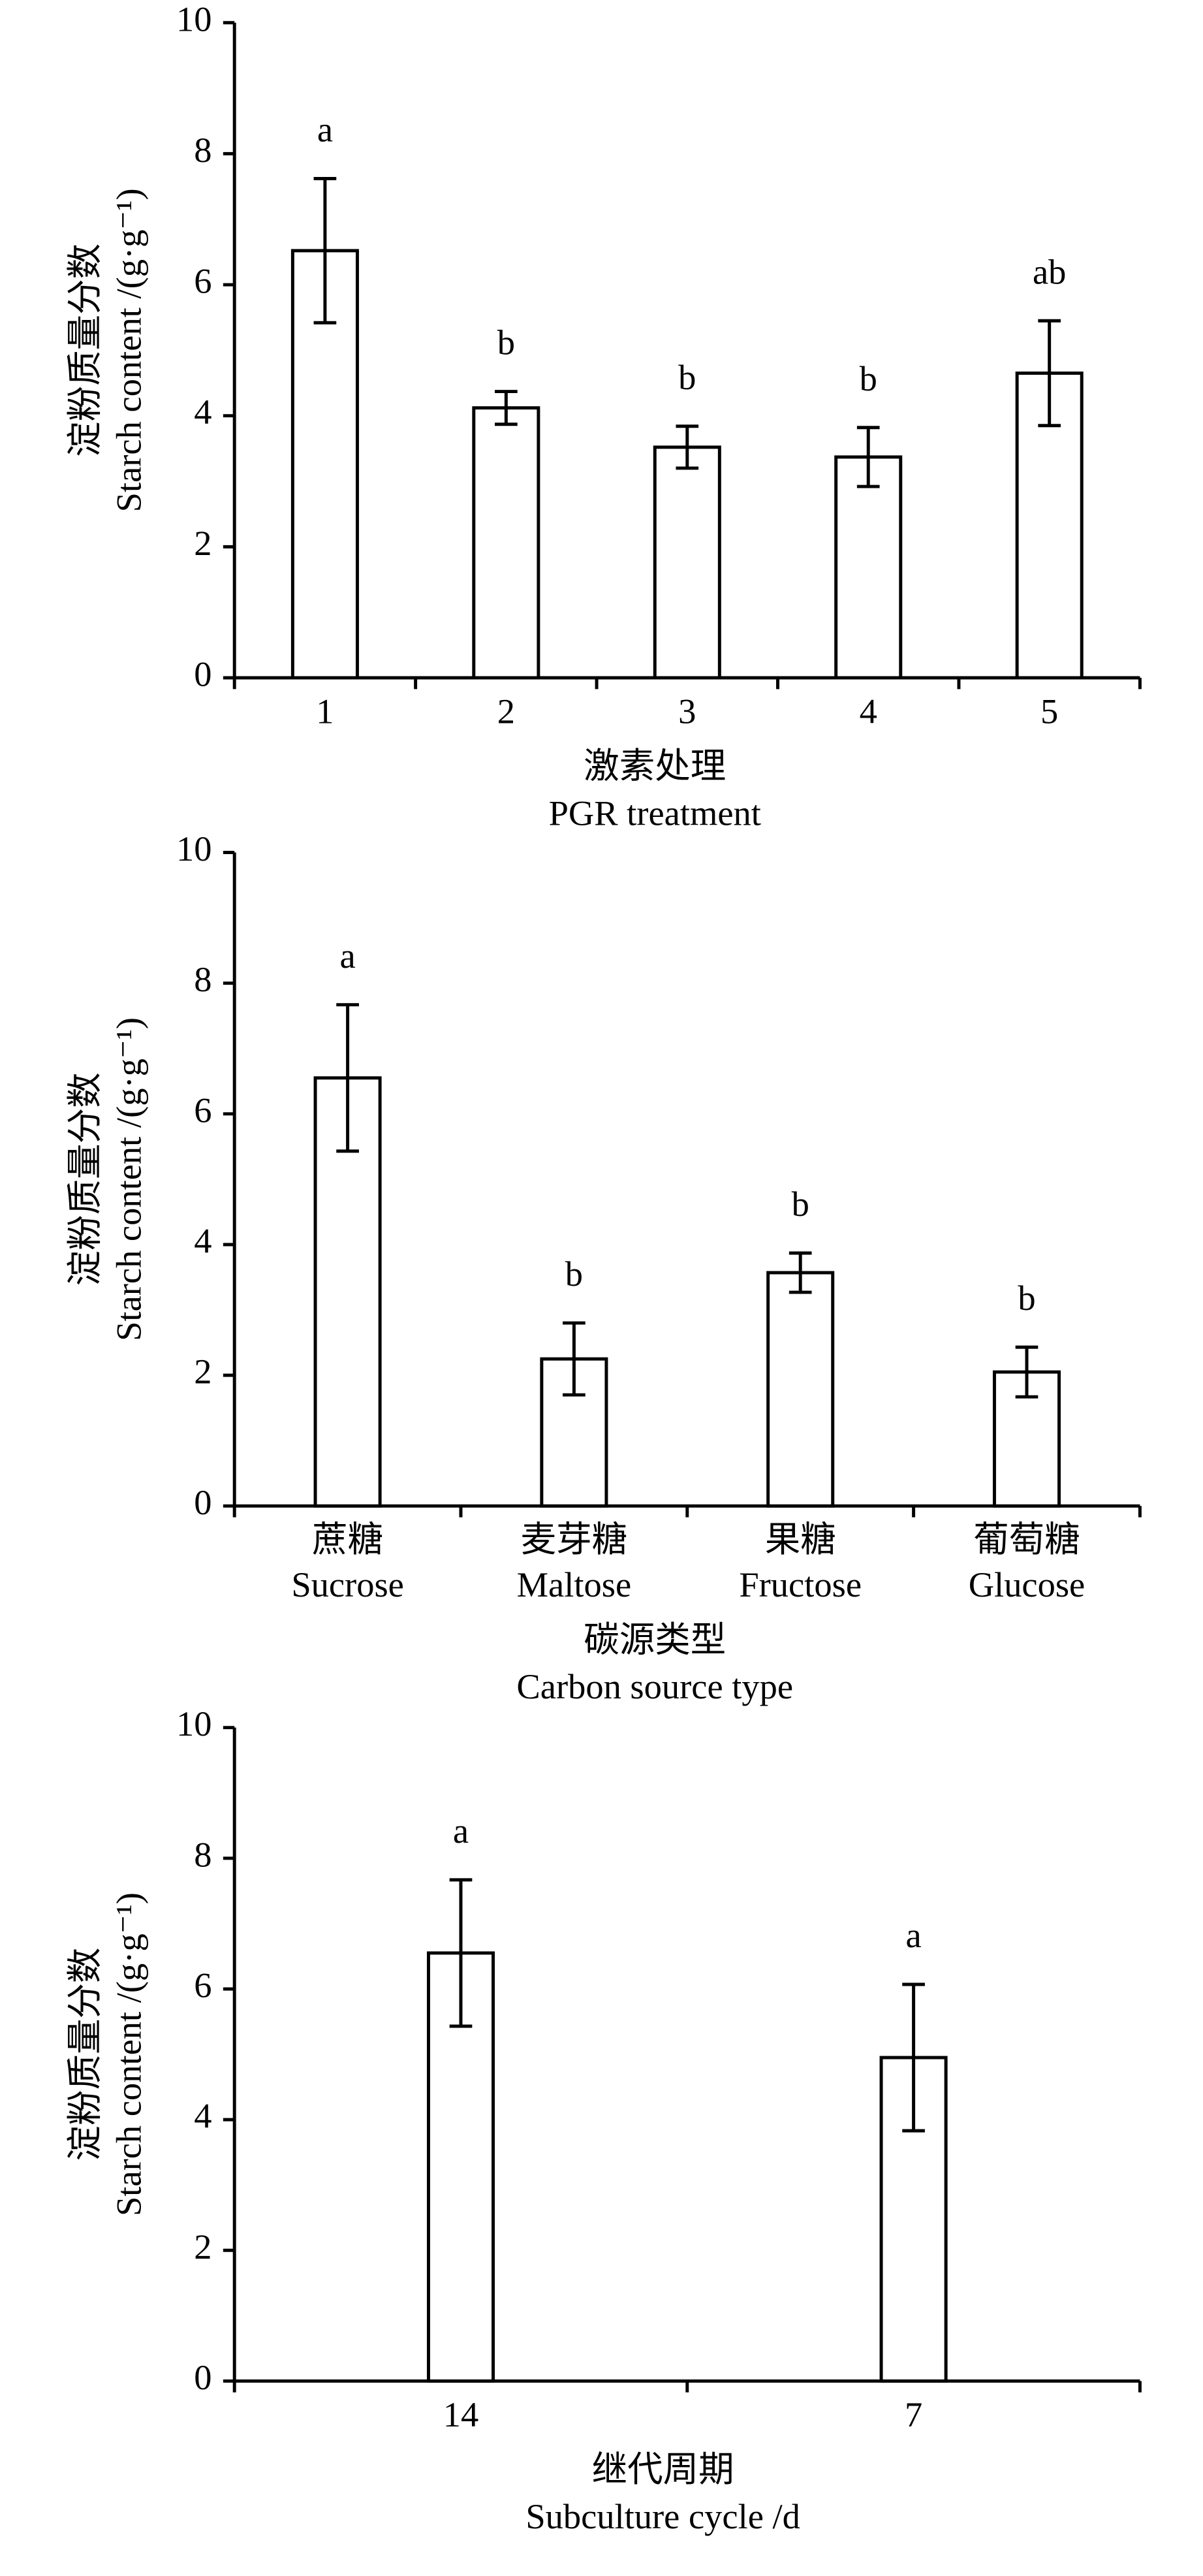  What do you see at coordinates (574, 1539) in the screenshot?
I see `x-tick-label: 麦芽糖` at bounding box center [574, 1539].